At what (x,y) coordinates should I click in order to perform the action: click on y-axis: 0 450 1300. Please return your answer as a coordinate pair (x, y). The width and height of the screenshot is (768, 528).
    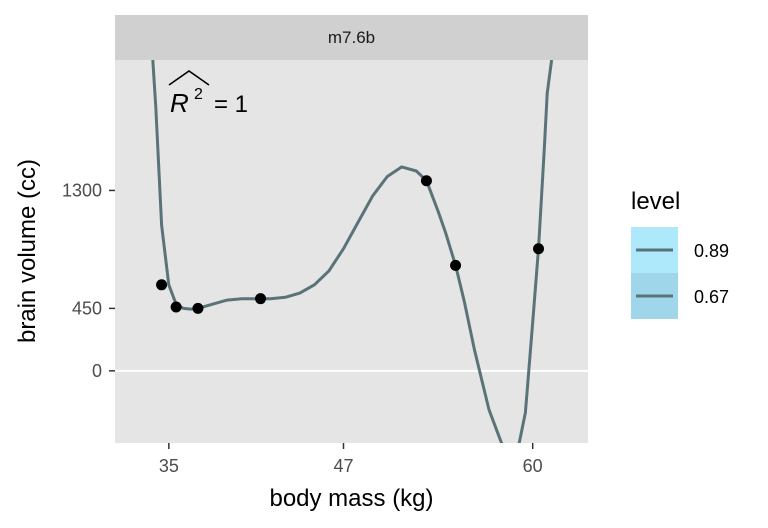
    Looking at the image, I should click on (88, 280).